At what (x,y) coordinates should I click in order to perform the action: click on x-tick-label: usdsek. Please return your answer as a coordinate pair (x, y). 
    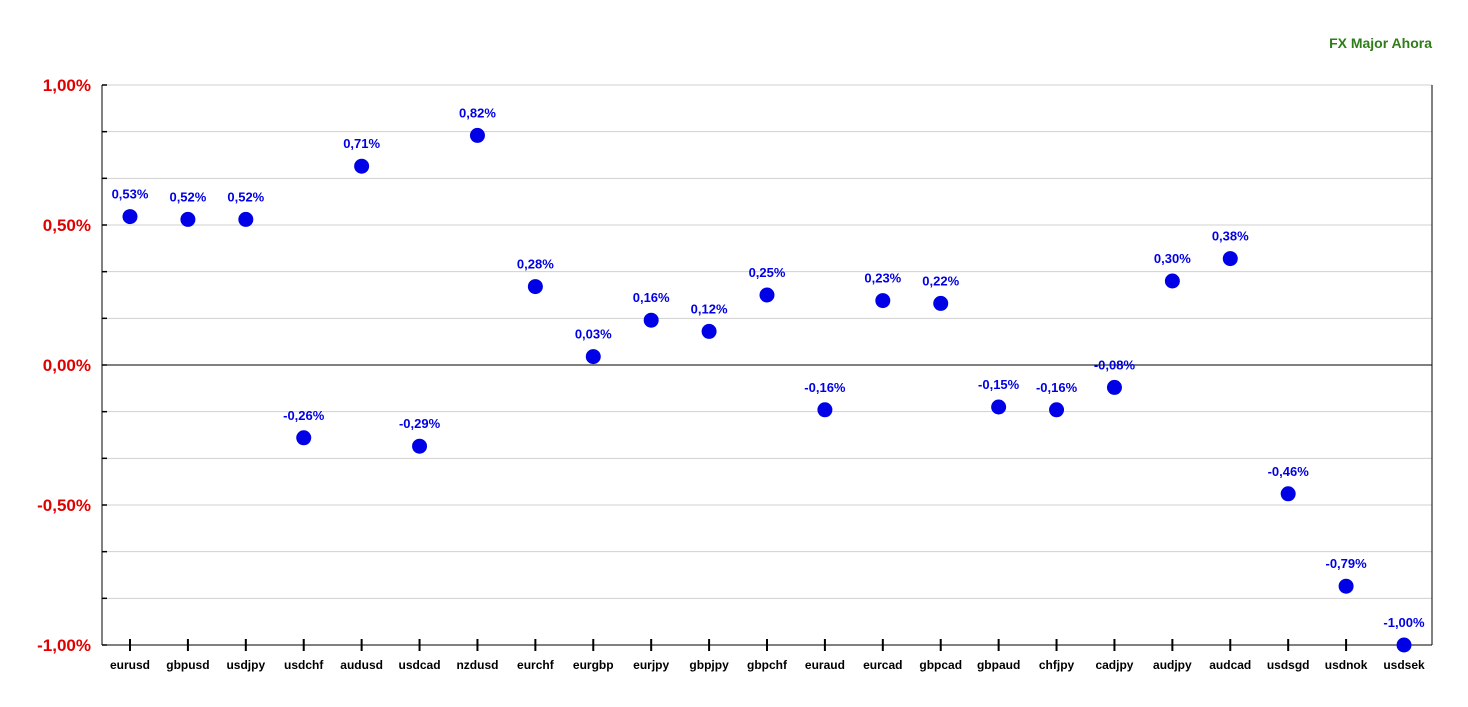
    Looking at the image, I should click on (1404, 665).